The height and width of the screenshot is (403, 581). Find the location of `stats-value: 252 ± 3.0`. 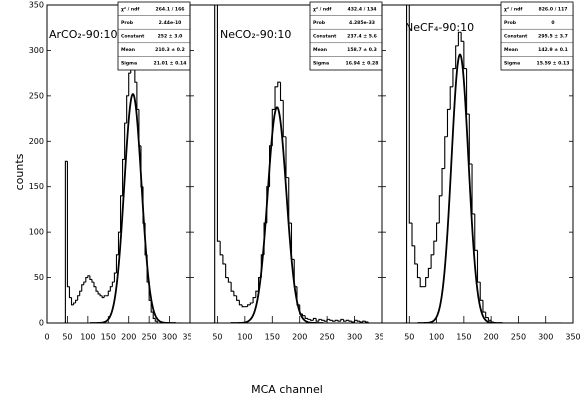

stats-value: 252 ± 3.0 is located at coordinates (170, 37).